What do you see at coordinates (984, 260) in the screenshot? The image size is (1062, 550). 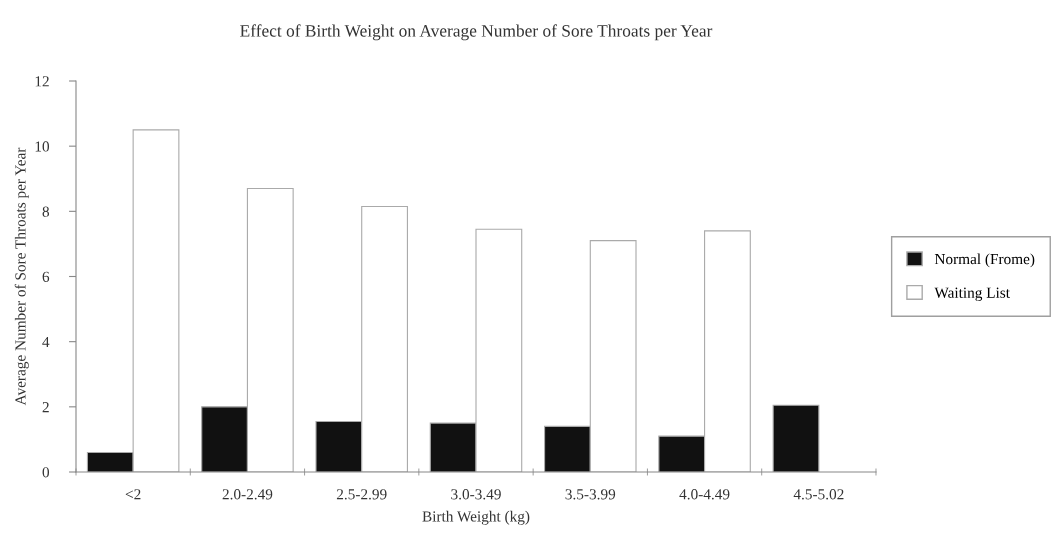 I see `legend-label: Normal (Frome)` at bounding box center [984, 260].